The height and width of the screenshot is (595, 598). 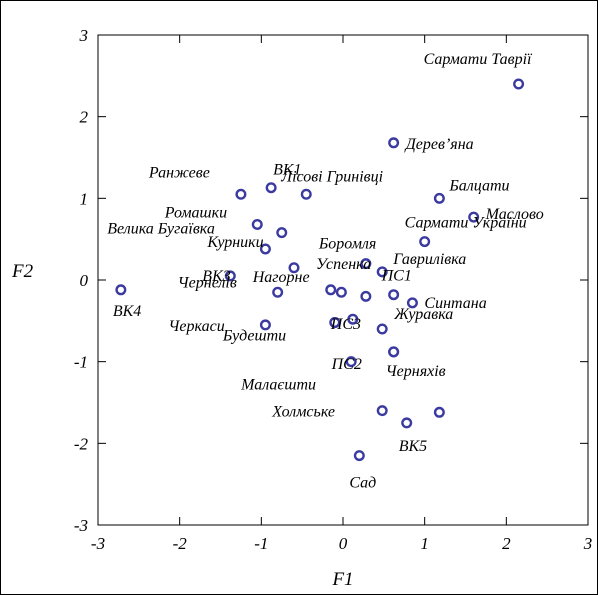 What do you see at coordinates (98, 543) in the screenshot?
I see `x-tick-label: -3` at bounding box center [98, 543].